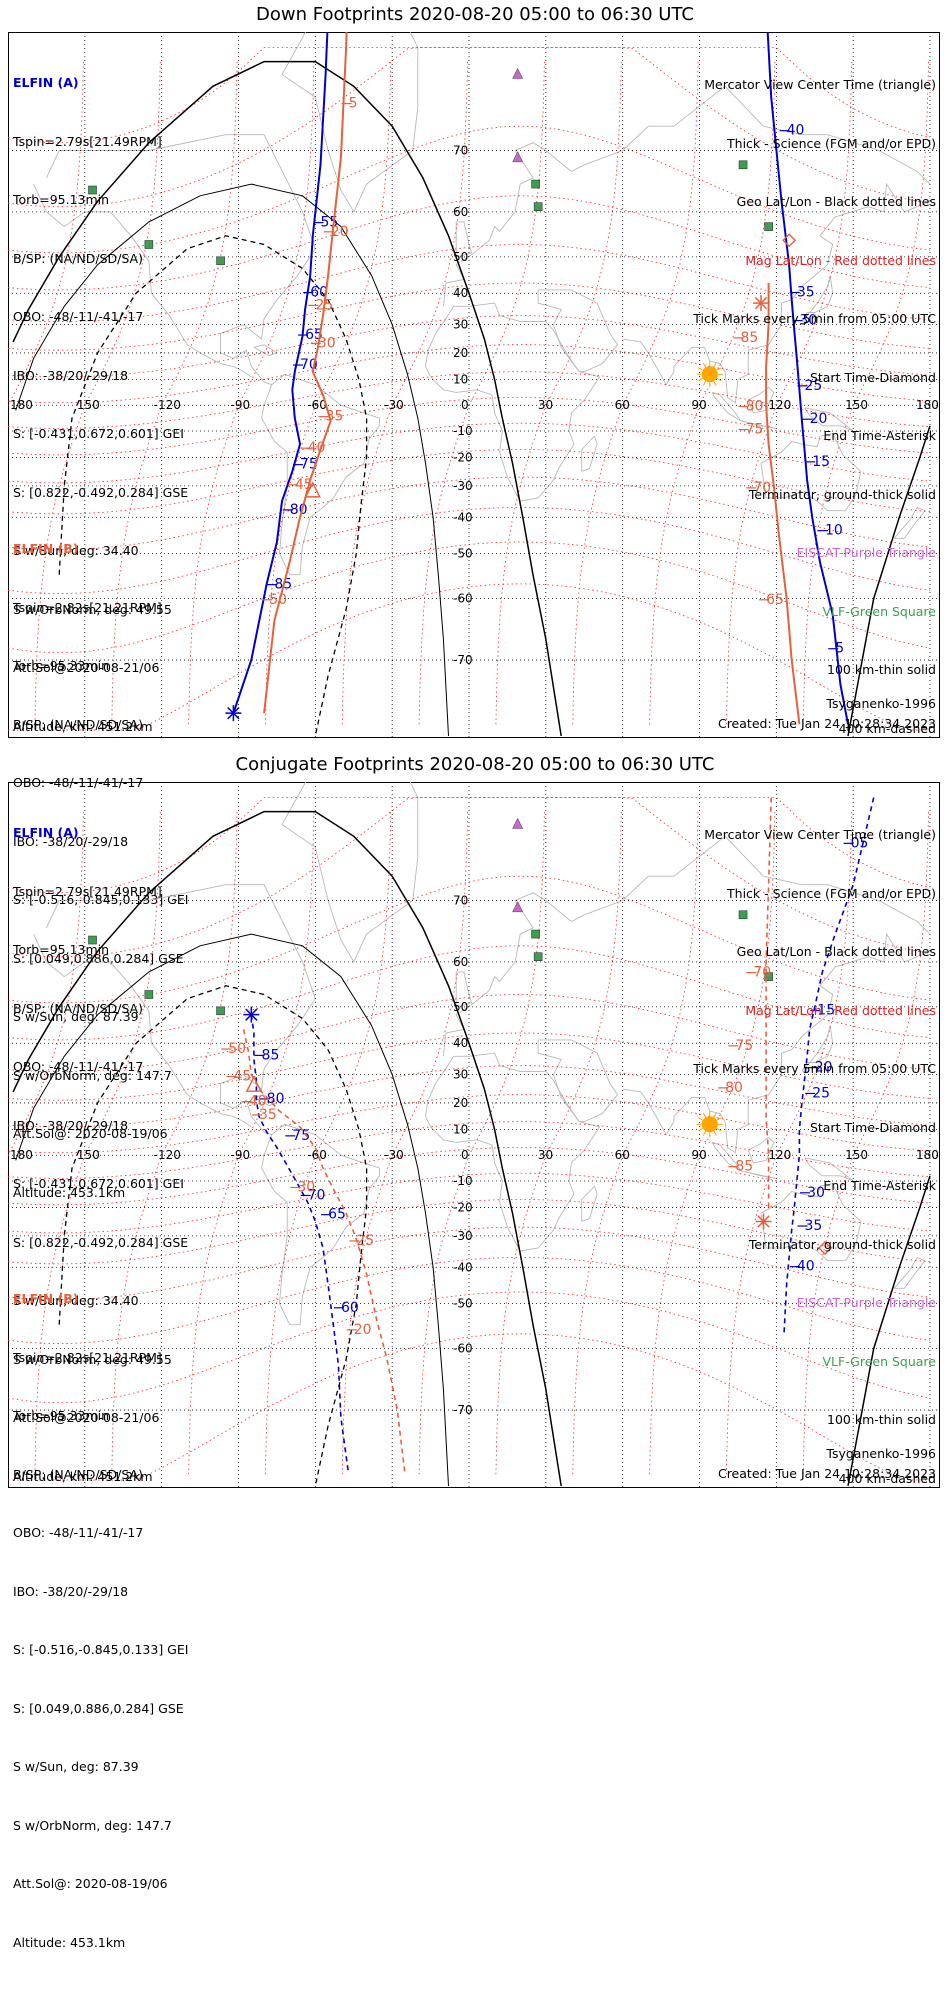  What do you see at coordinates (824, 1068) in the screenshot?
I see `track-time-label: 20` at bounding box center [824, 1068].